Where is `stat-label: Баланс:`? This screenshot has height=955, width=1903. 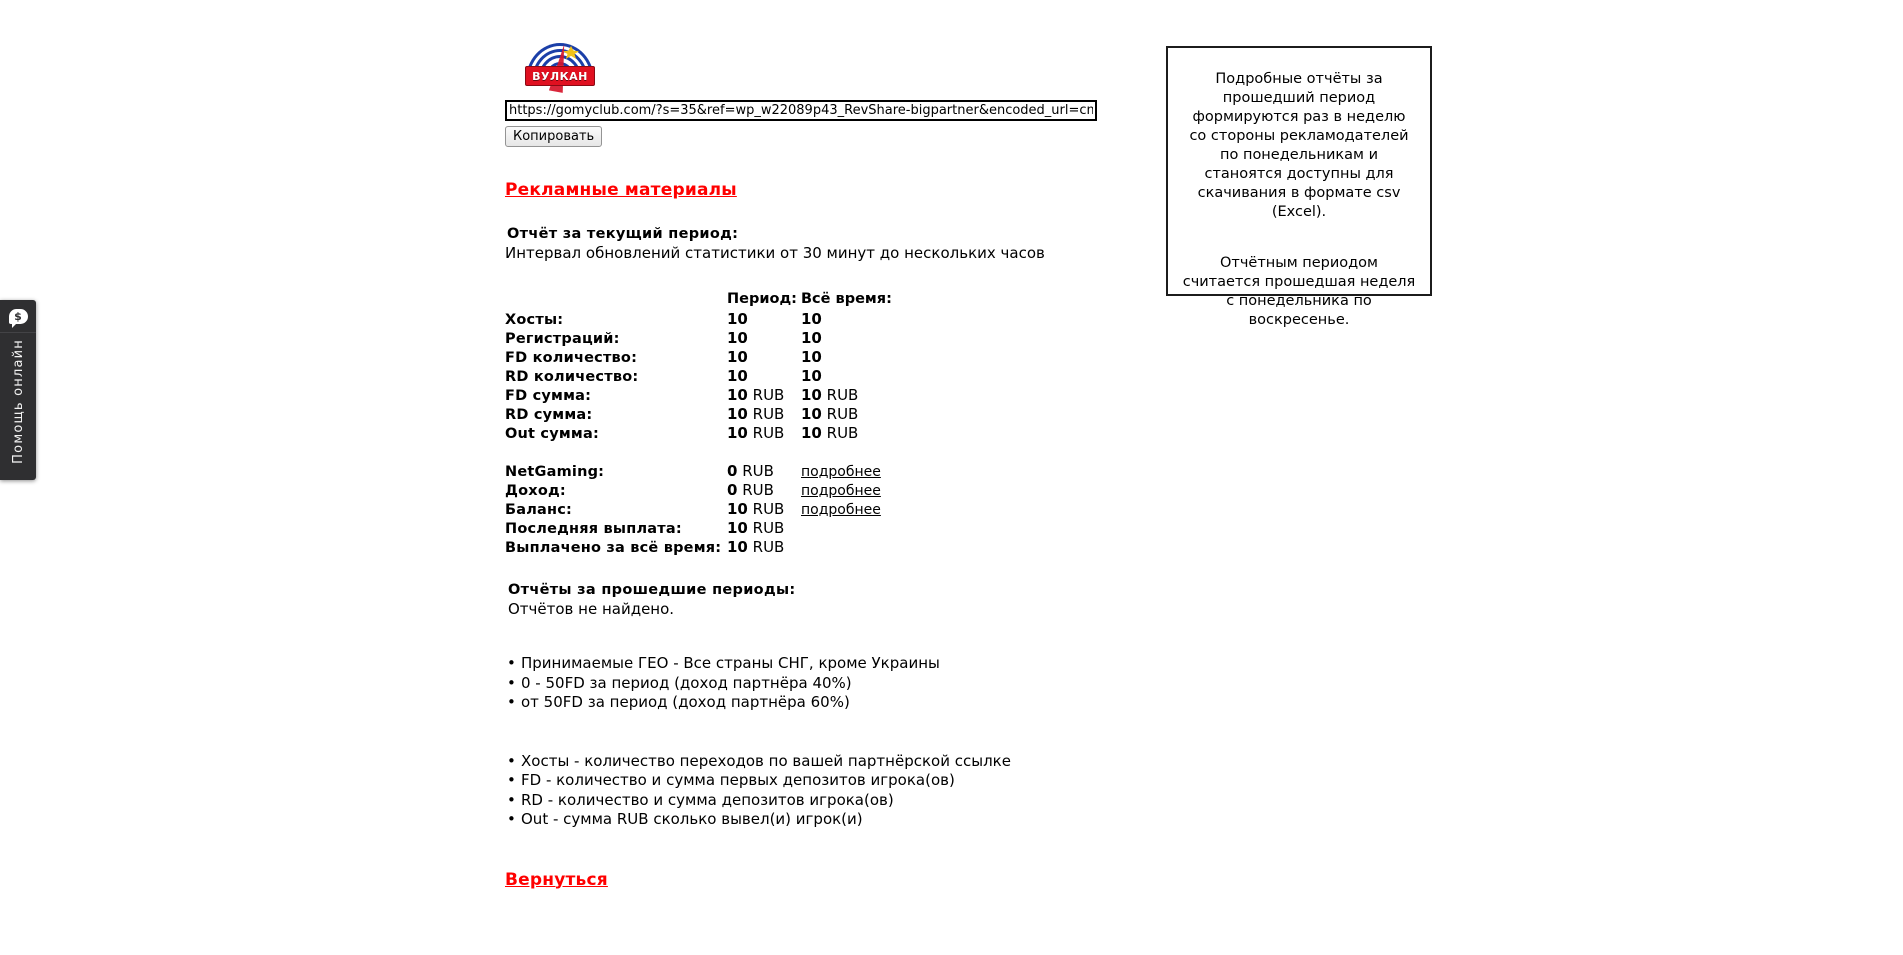
stat-label: Баланс: is located at coordinates (539, 510).